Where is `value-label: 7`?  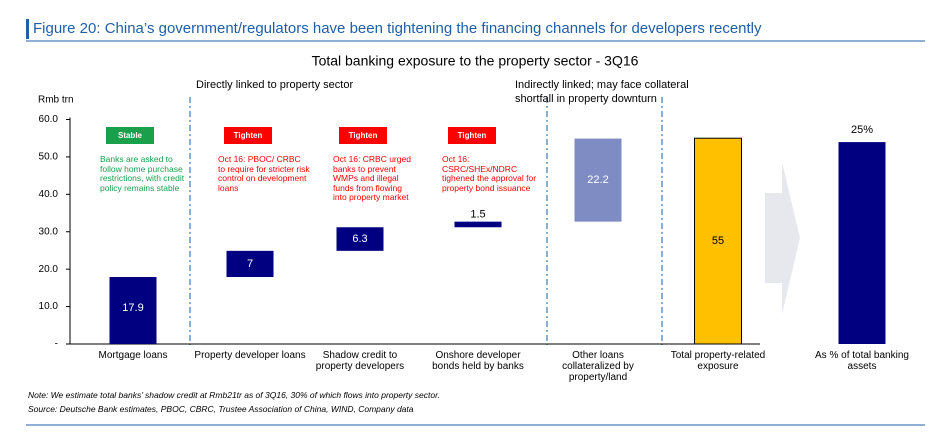 value-label: 7 is located at coordinates (250, 264).